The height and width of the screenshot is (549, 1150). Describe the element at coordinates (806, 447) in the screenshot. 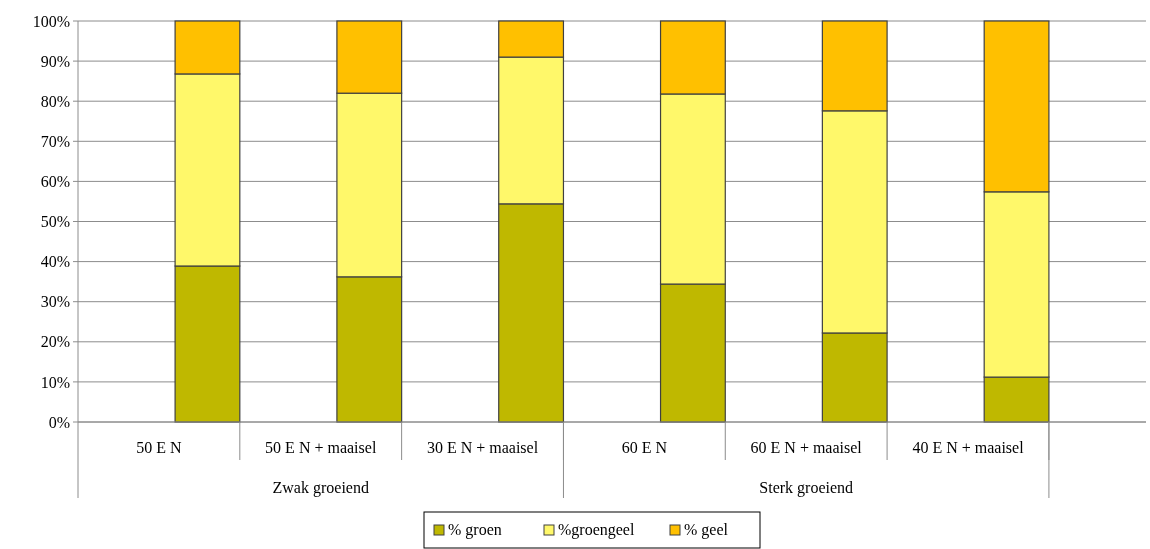

I see `x-tick-label: 60 E N + maaisel` at that location.